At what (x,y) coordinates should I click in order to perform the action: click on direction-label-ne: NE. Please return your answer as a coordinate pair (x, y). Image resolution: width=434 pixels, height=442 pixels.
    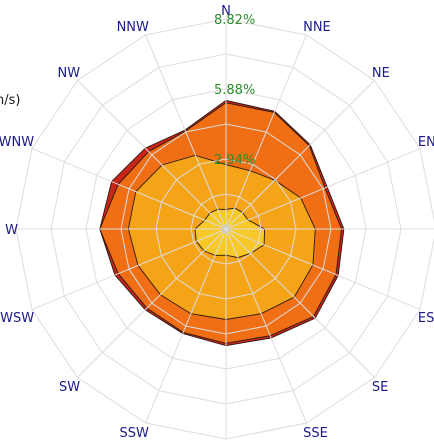
    Looking at the image, I should click on (381, 73).